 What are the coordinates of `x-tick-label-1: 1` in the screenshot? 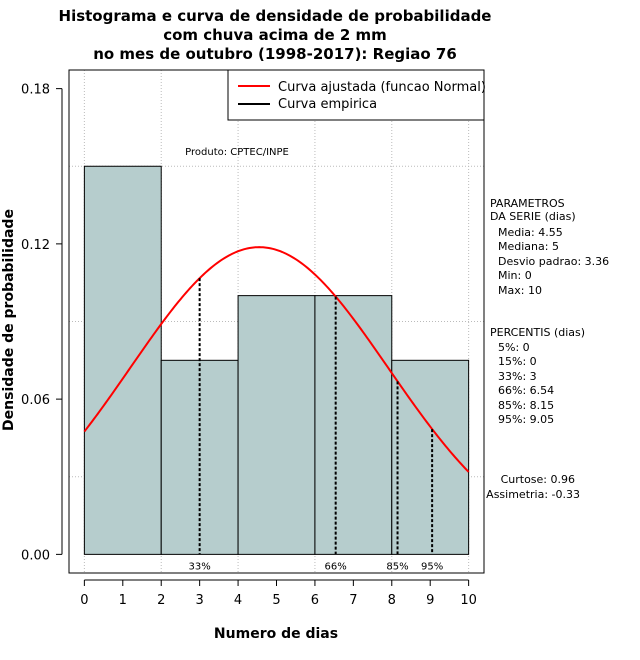 It's located at (123, 600).